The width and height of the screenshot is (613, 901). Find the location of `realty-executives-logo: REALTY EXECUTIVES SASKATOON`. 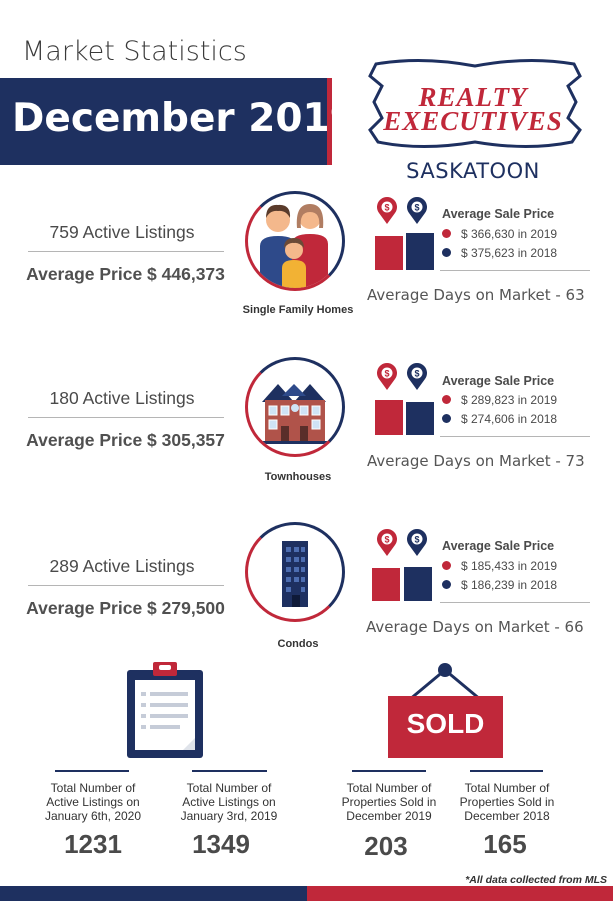

realty-executives-logo: REALTY EXECUTIVES SASKATOON is located at coordinates (475, 124).